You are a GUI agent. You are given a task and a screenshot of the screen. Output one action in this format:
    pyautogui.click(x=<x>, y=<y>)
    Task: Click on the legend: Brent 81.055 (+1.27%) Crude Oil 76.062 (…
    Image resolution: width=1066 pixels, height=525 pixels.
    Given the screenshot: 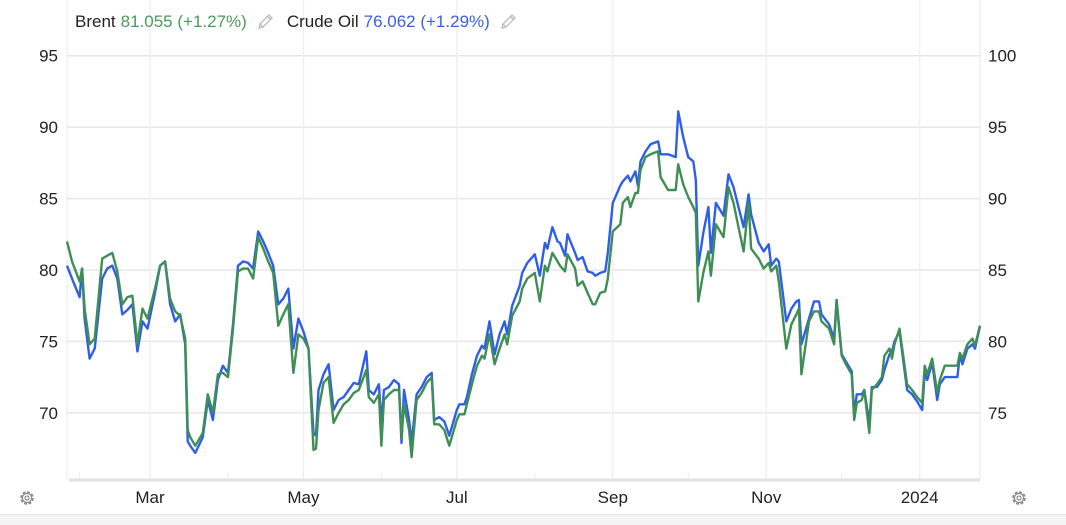 What is the action you would take?
    pyautogui.click(x=302, y=22)
    